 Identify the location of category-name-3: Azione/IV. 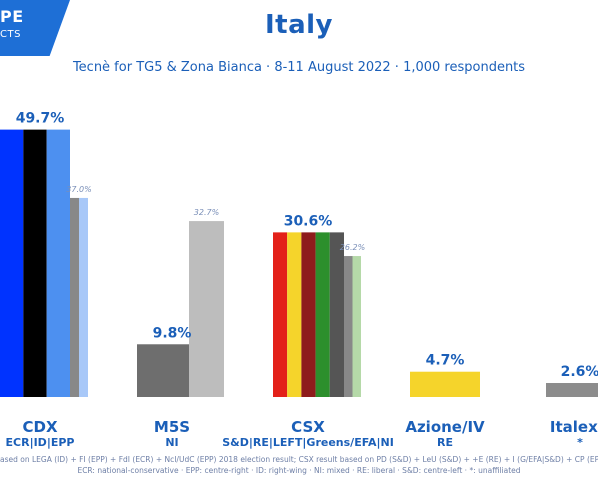
(445, 427).